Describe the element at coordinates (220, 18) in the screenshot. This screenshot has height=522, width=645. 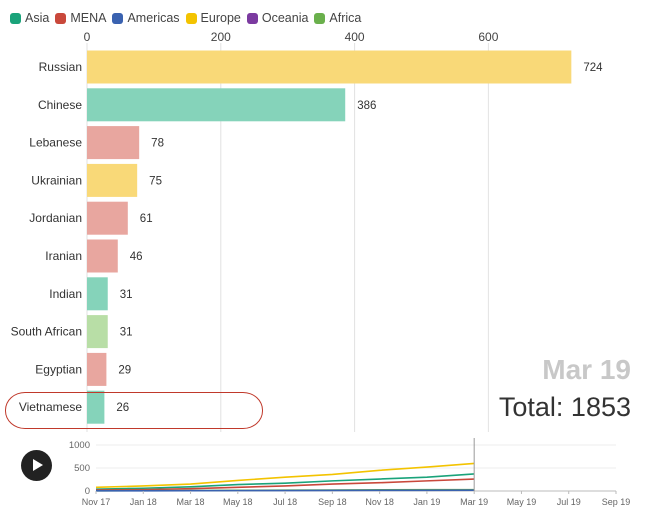
I see `legend-label: Europe` at that location.